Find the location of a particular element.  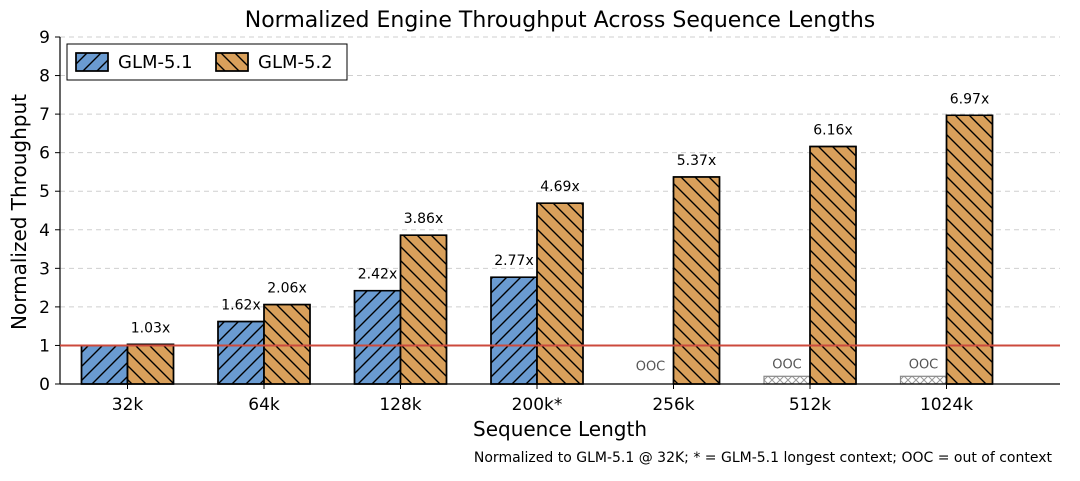

data-label-glm-5-2: 6.97x is located at coordinates (969, 99).